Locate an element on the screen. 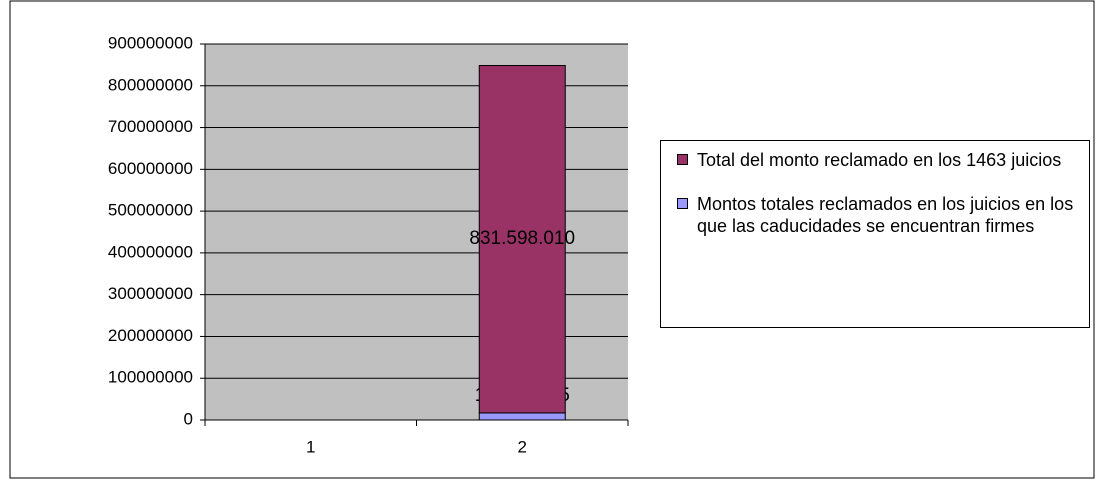 Image resolution: width=1096 pixels, height=480 pixels. y-tick-label: 800000000 is located at coordinates (150, 84).